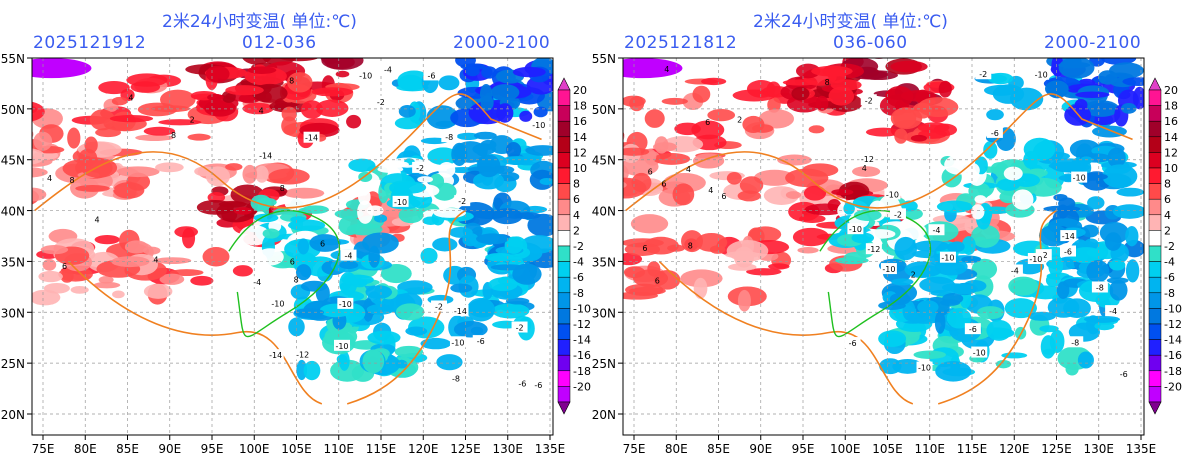 The width and height of the screenshot is (1182, 465). I want to click on lon-label: 130E, so click(1099, 449).